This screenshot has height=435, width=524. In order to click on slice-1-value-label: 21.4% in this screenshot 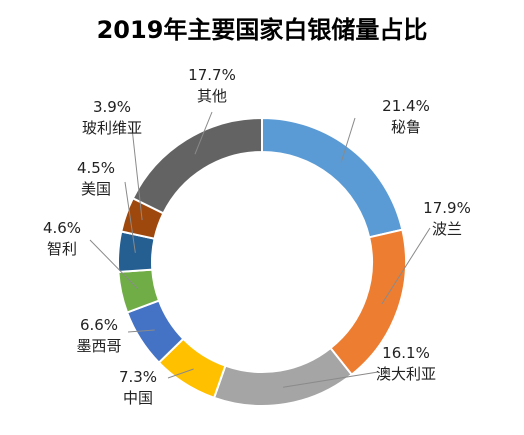, I will do `click(406, 106)`.